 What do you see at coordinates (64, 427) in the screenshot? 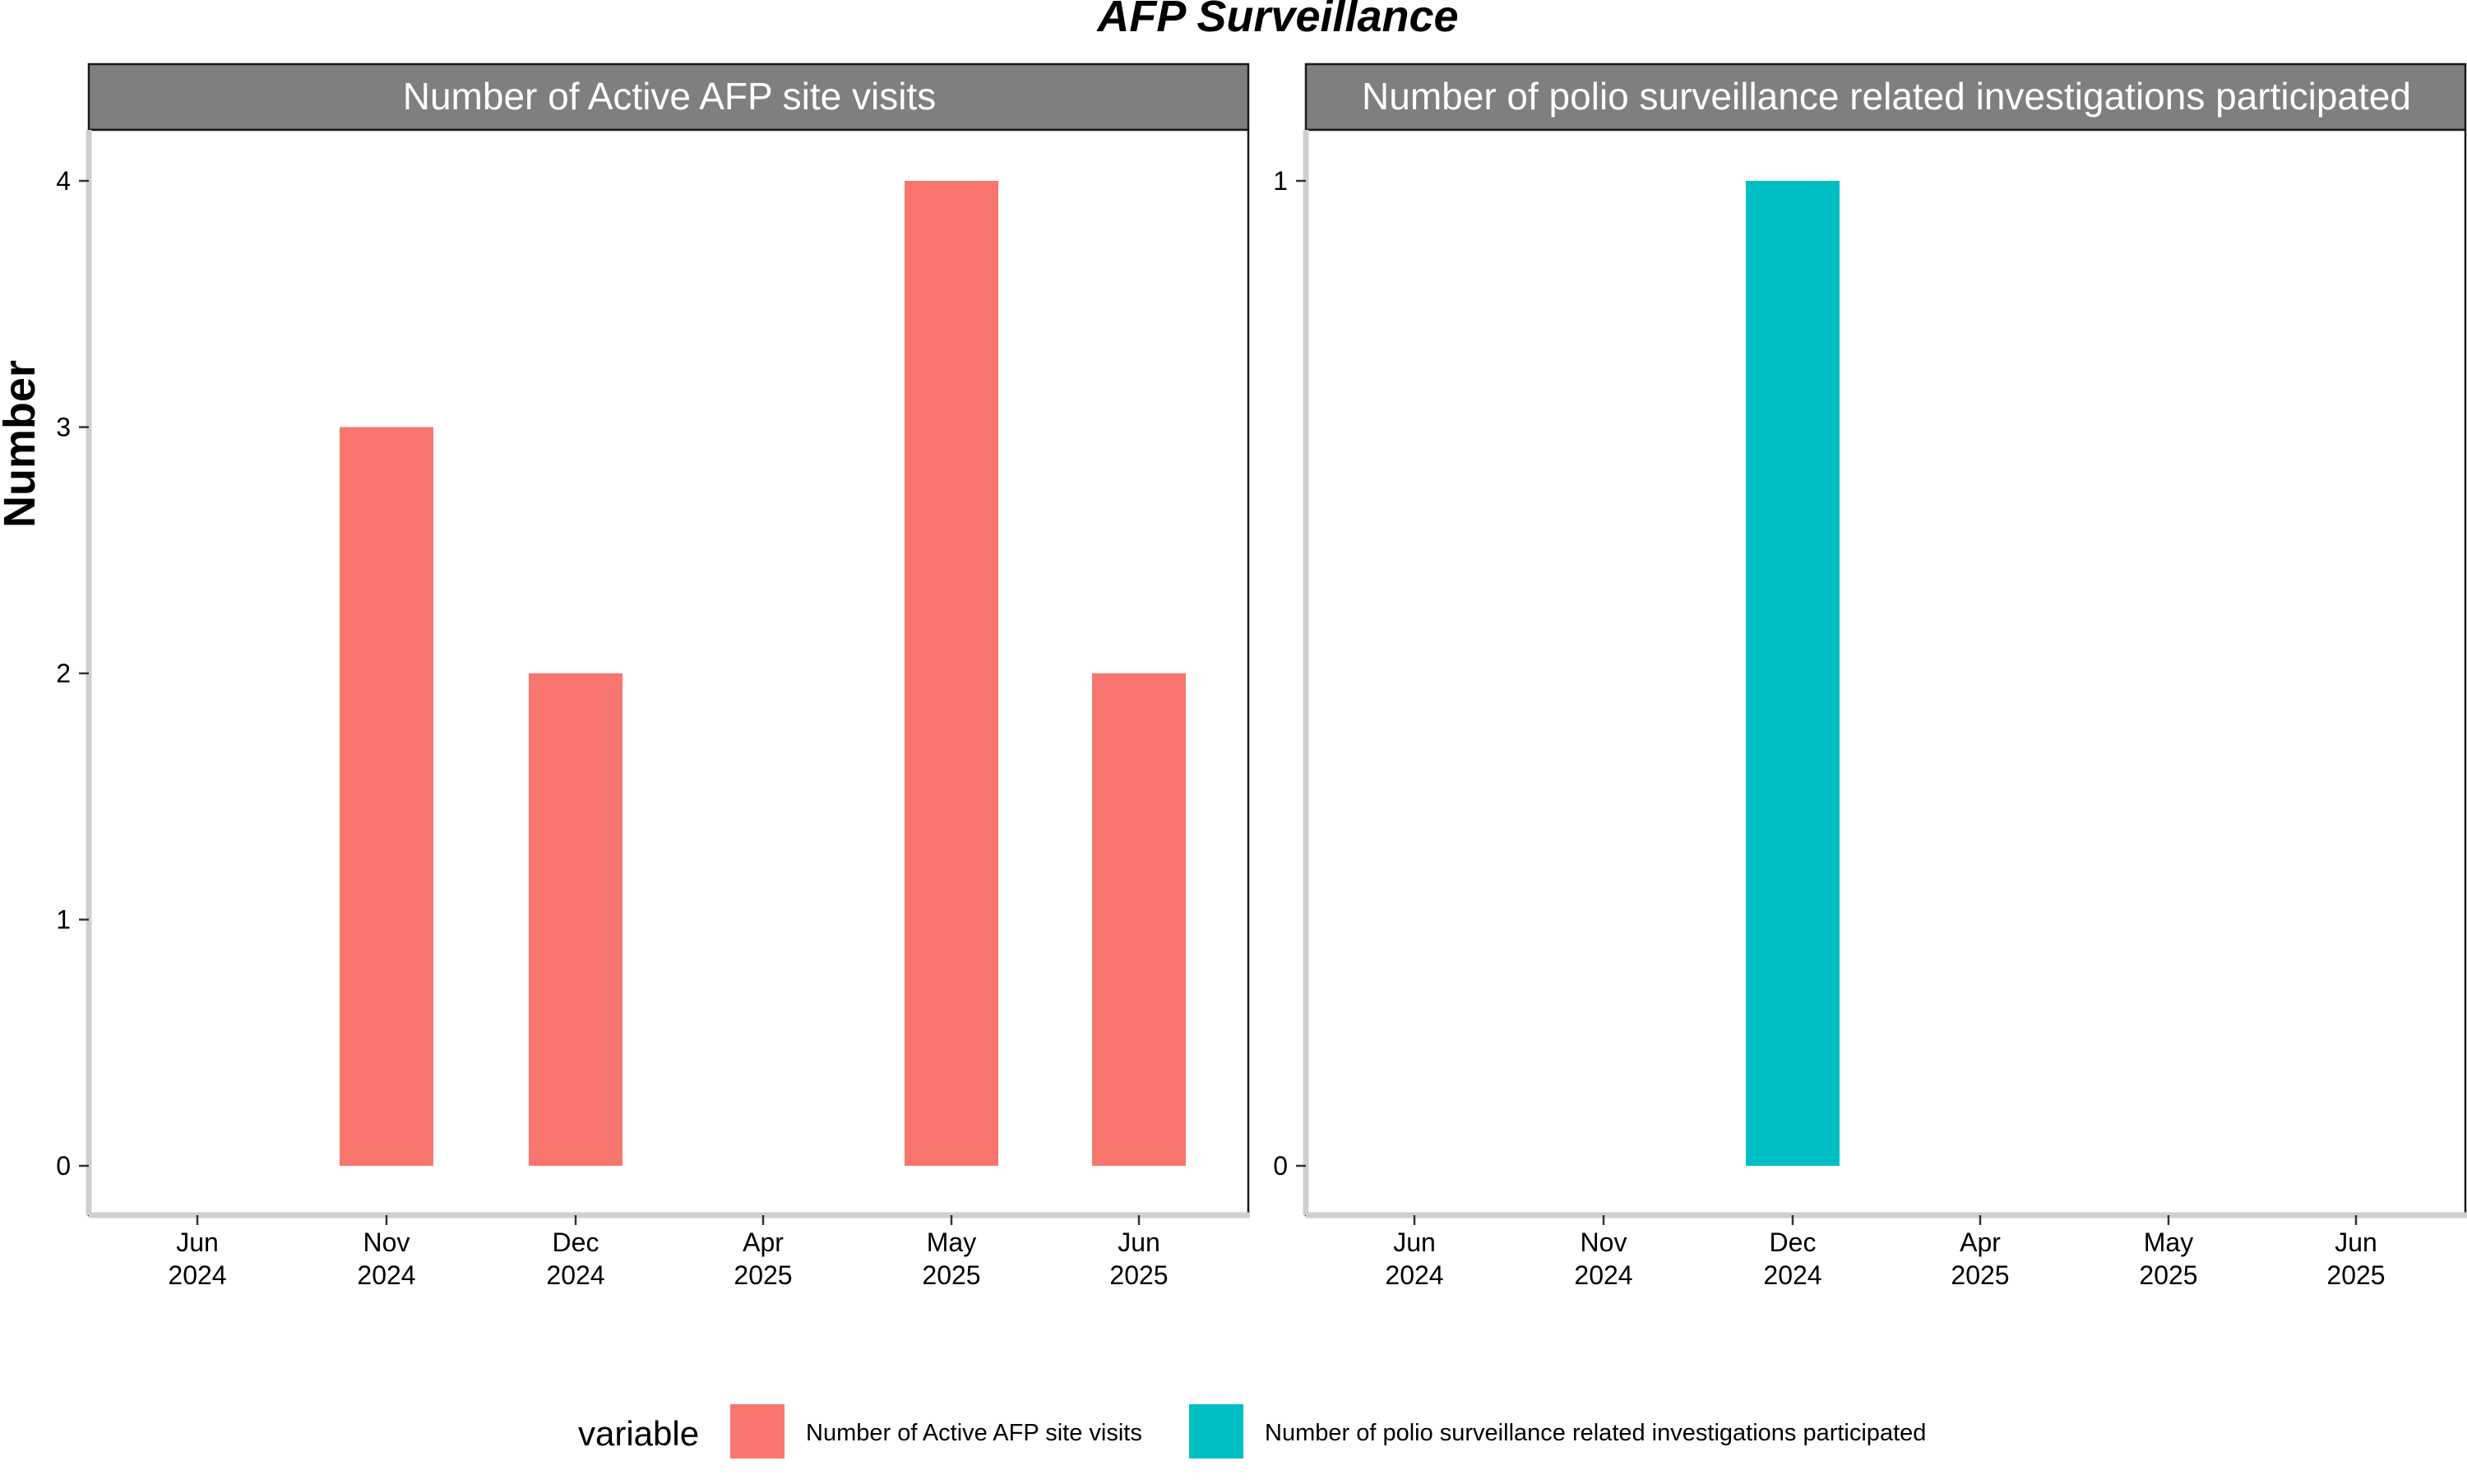
I see `y-tick-label-1-3: 3` at bounding box center [64, 427].